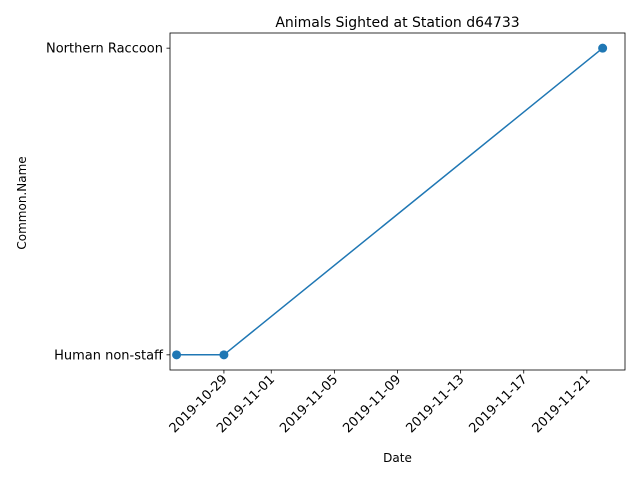  What do you see at coordinates (104, 49) in the screenshot?
I see `y-tick-label: Northern Raccoon` at bounding box center [104, 49].